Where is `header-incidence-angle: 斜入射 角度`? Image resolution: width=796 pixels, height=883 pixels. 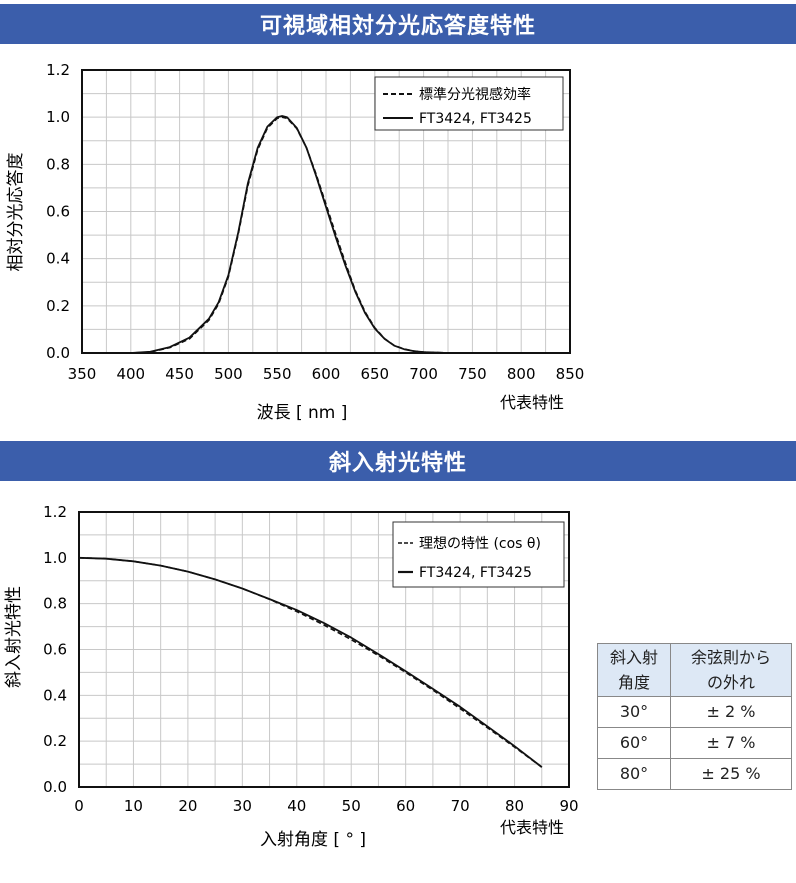 header-incidence-angle: 斜入射 角度 is located at coordinates (634, 670).